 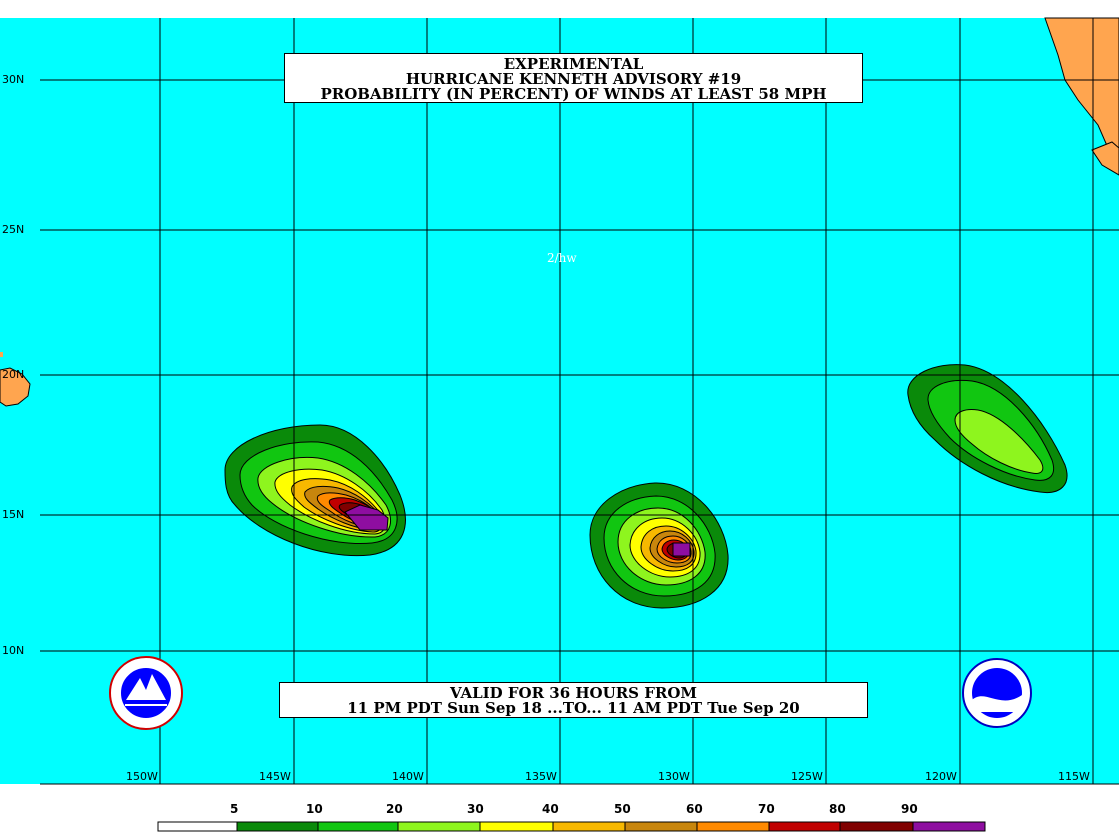 I want to click on valid-line-1: VALID FOR 36 HOURS FROM, so click(x=573, y=693).